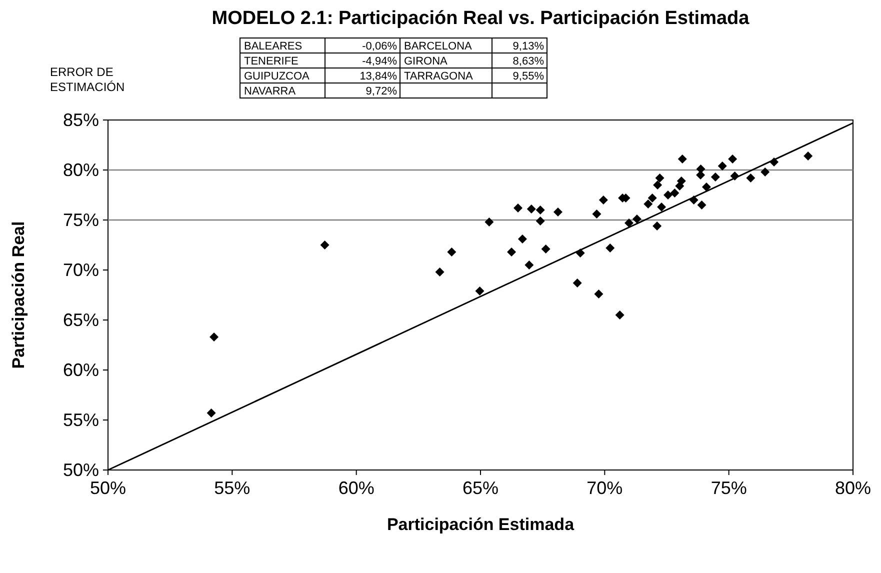 The image size is (881, 573). Describe the element at coordinates (271, 62) in the screenshot. I see `text: TENERIFE` at that location.